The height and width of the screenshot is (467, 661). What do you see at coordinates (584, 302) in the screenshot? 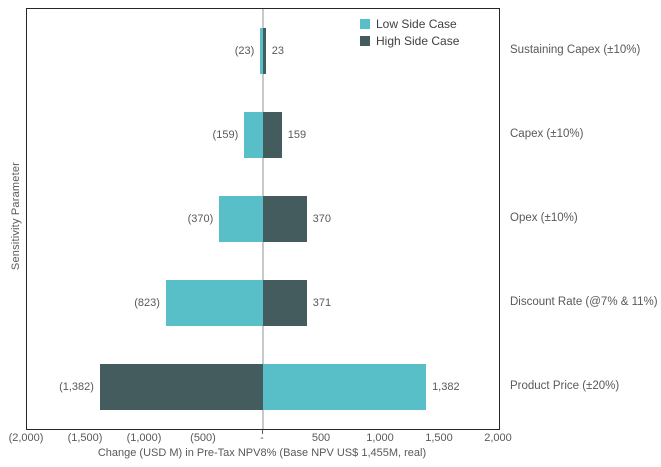
I see `category-label: Discount Rate (@7% & 11%)` at bounding box center [584, 302].